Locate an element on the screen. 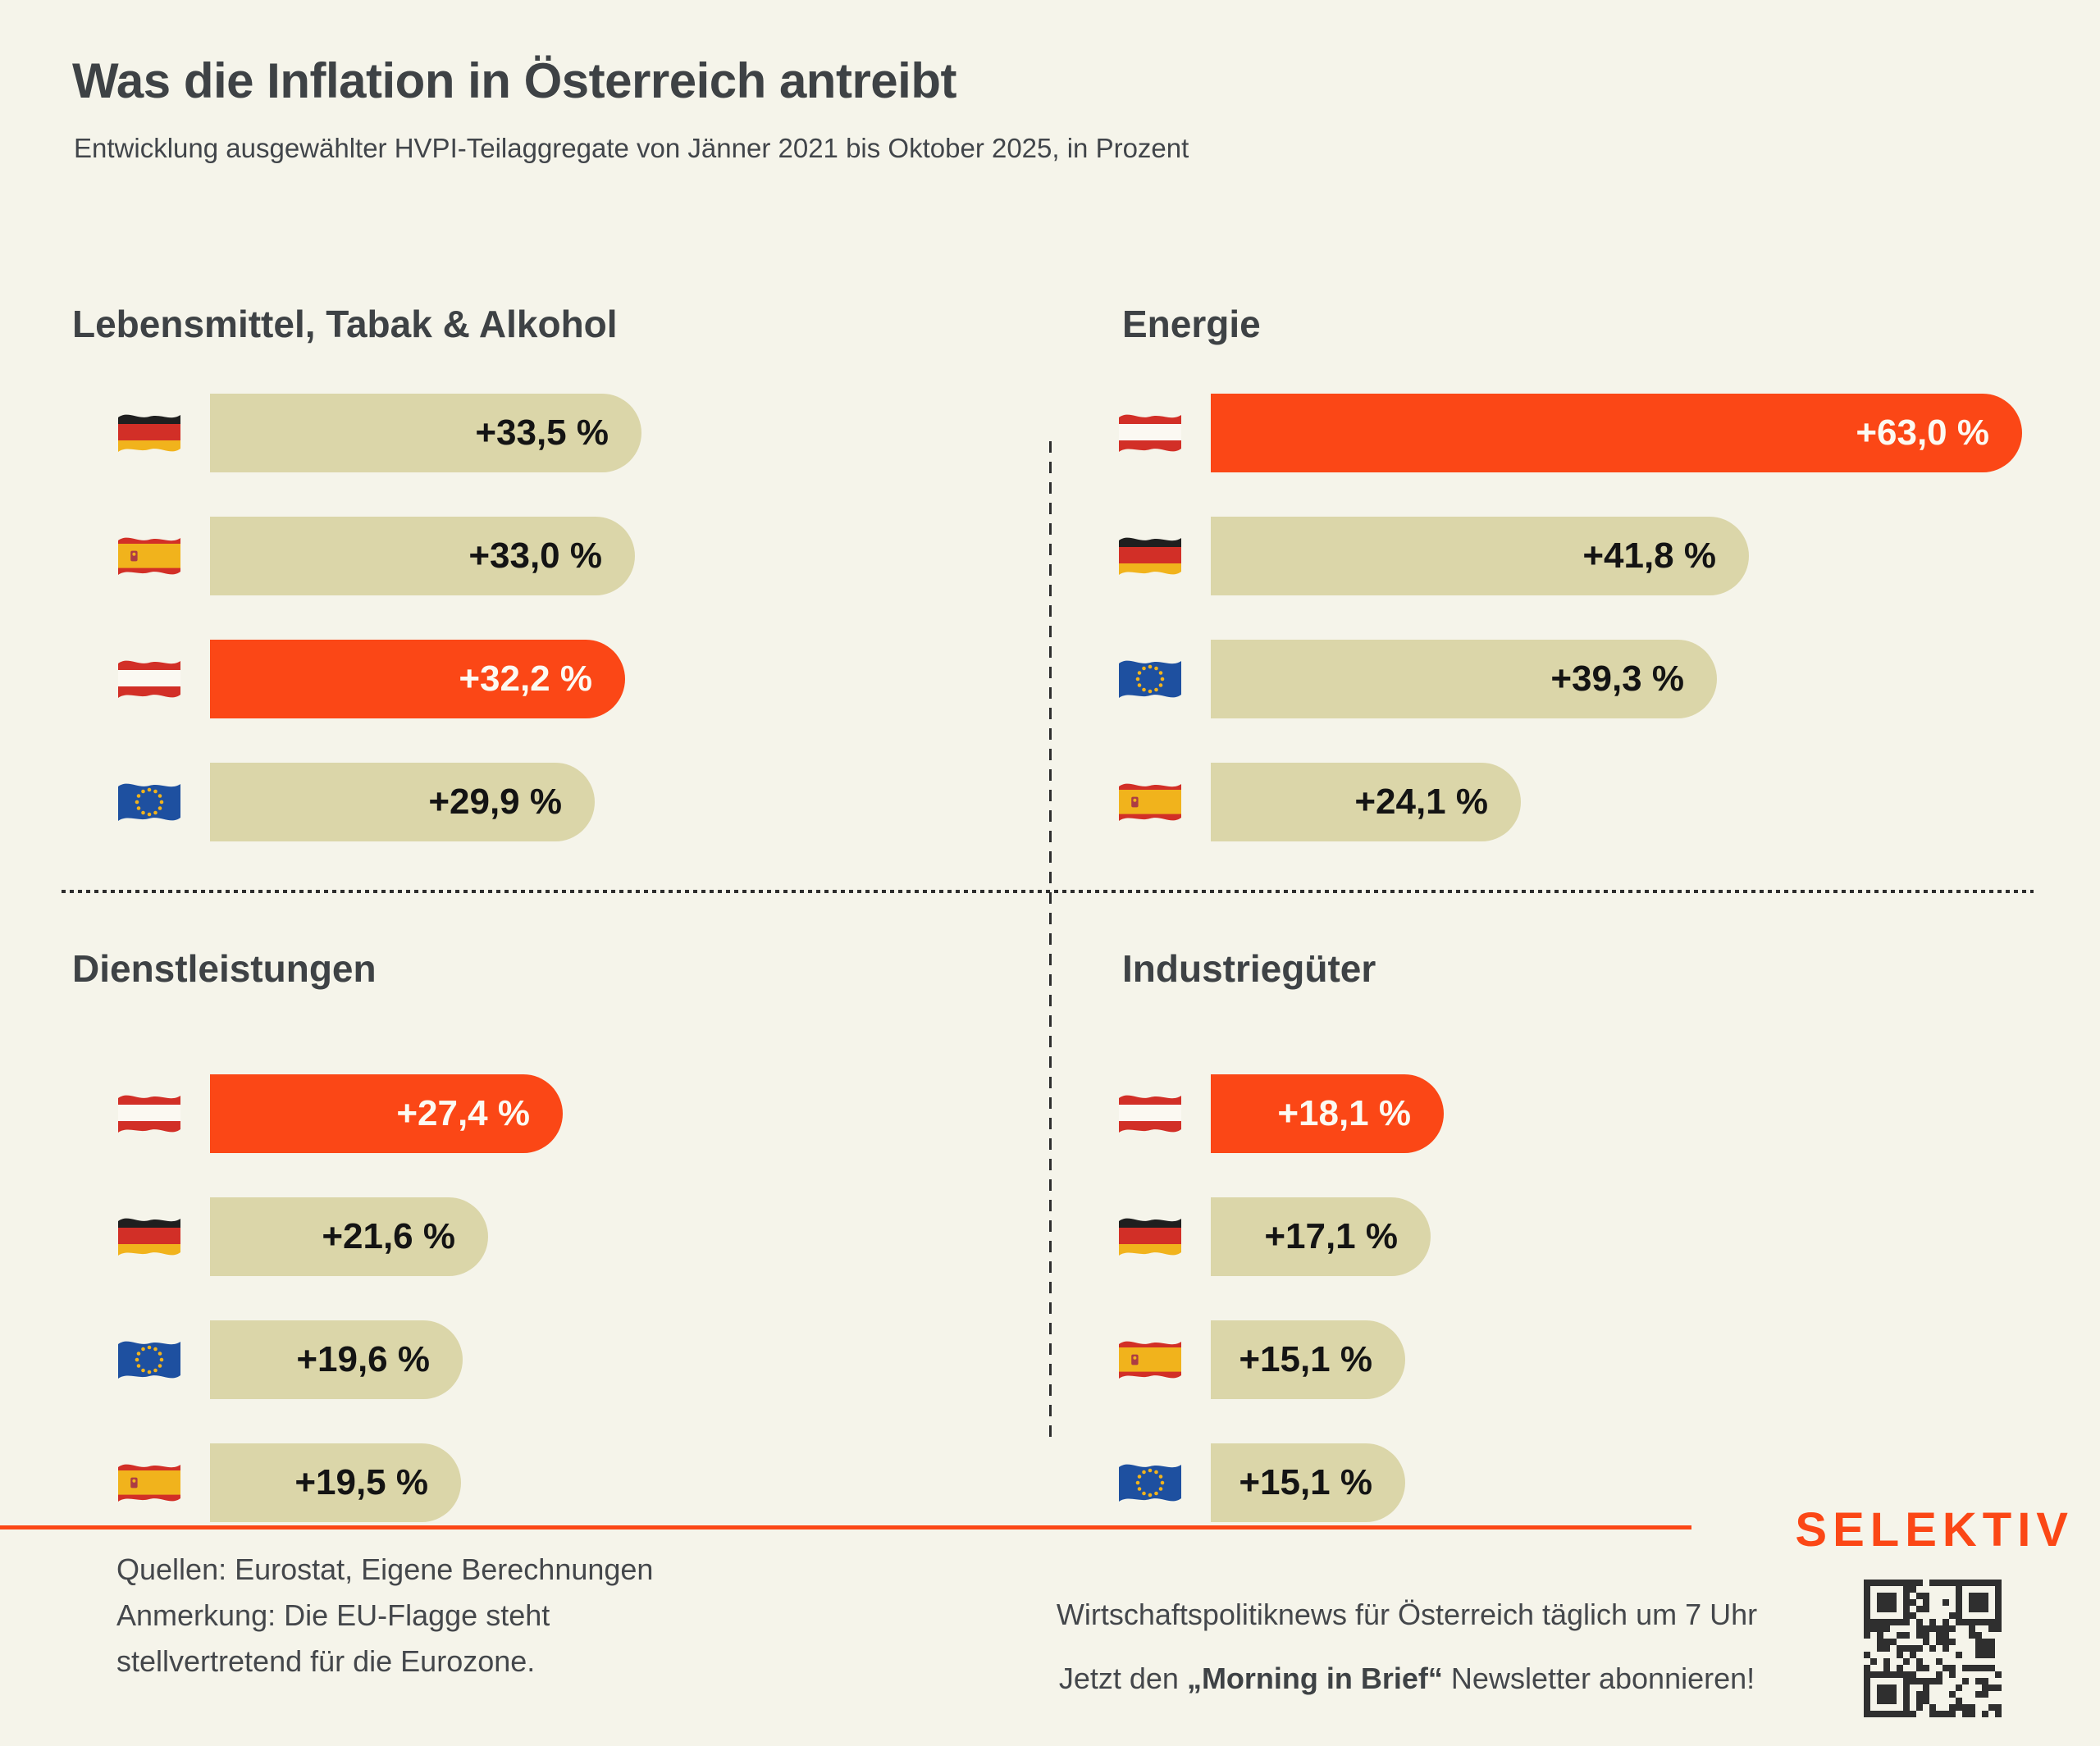 Image resolution: width=2100 pixels, height=1746 pixels. bar-eu: +39,3 % is located at coordinates (1464, 679).